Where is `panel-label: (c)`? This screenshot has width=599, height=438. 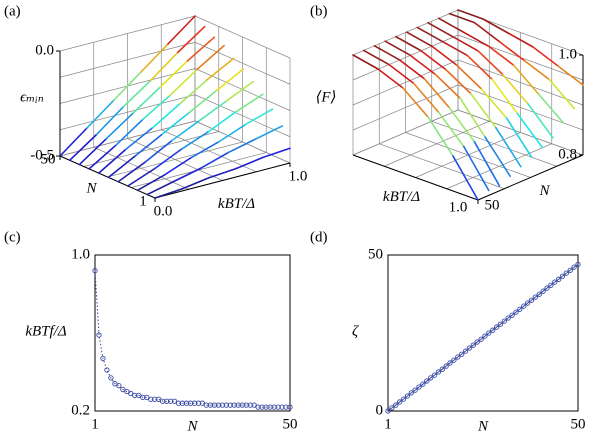
panel-label: (c) is located at coordinates (12, 237).